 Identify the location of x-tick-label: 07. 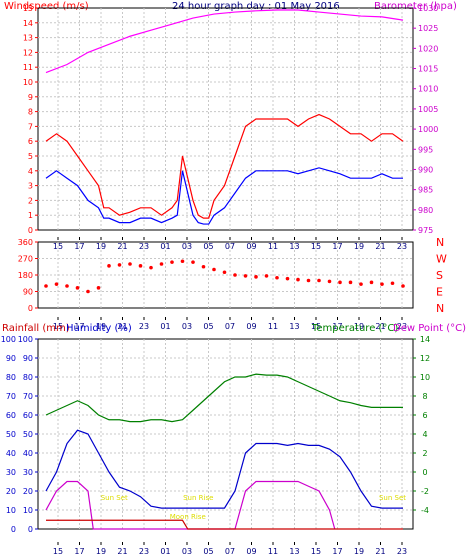
(230, 326).